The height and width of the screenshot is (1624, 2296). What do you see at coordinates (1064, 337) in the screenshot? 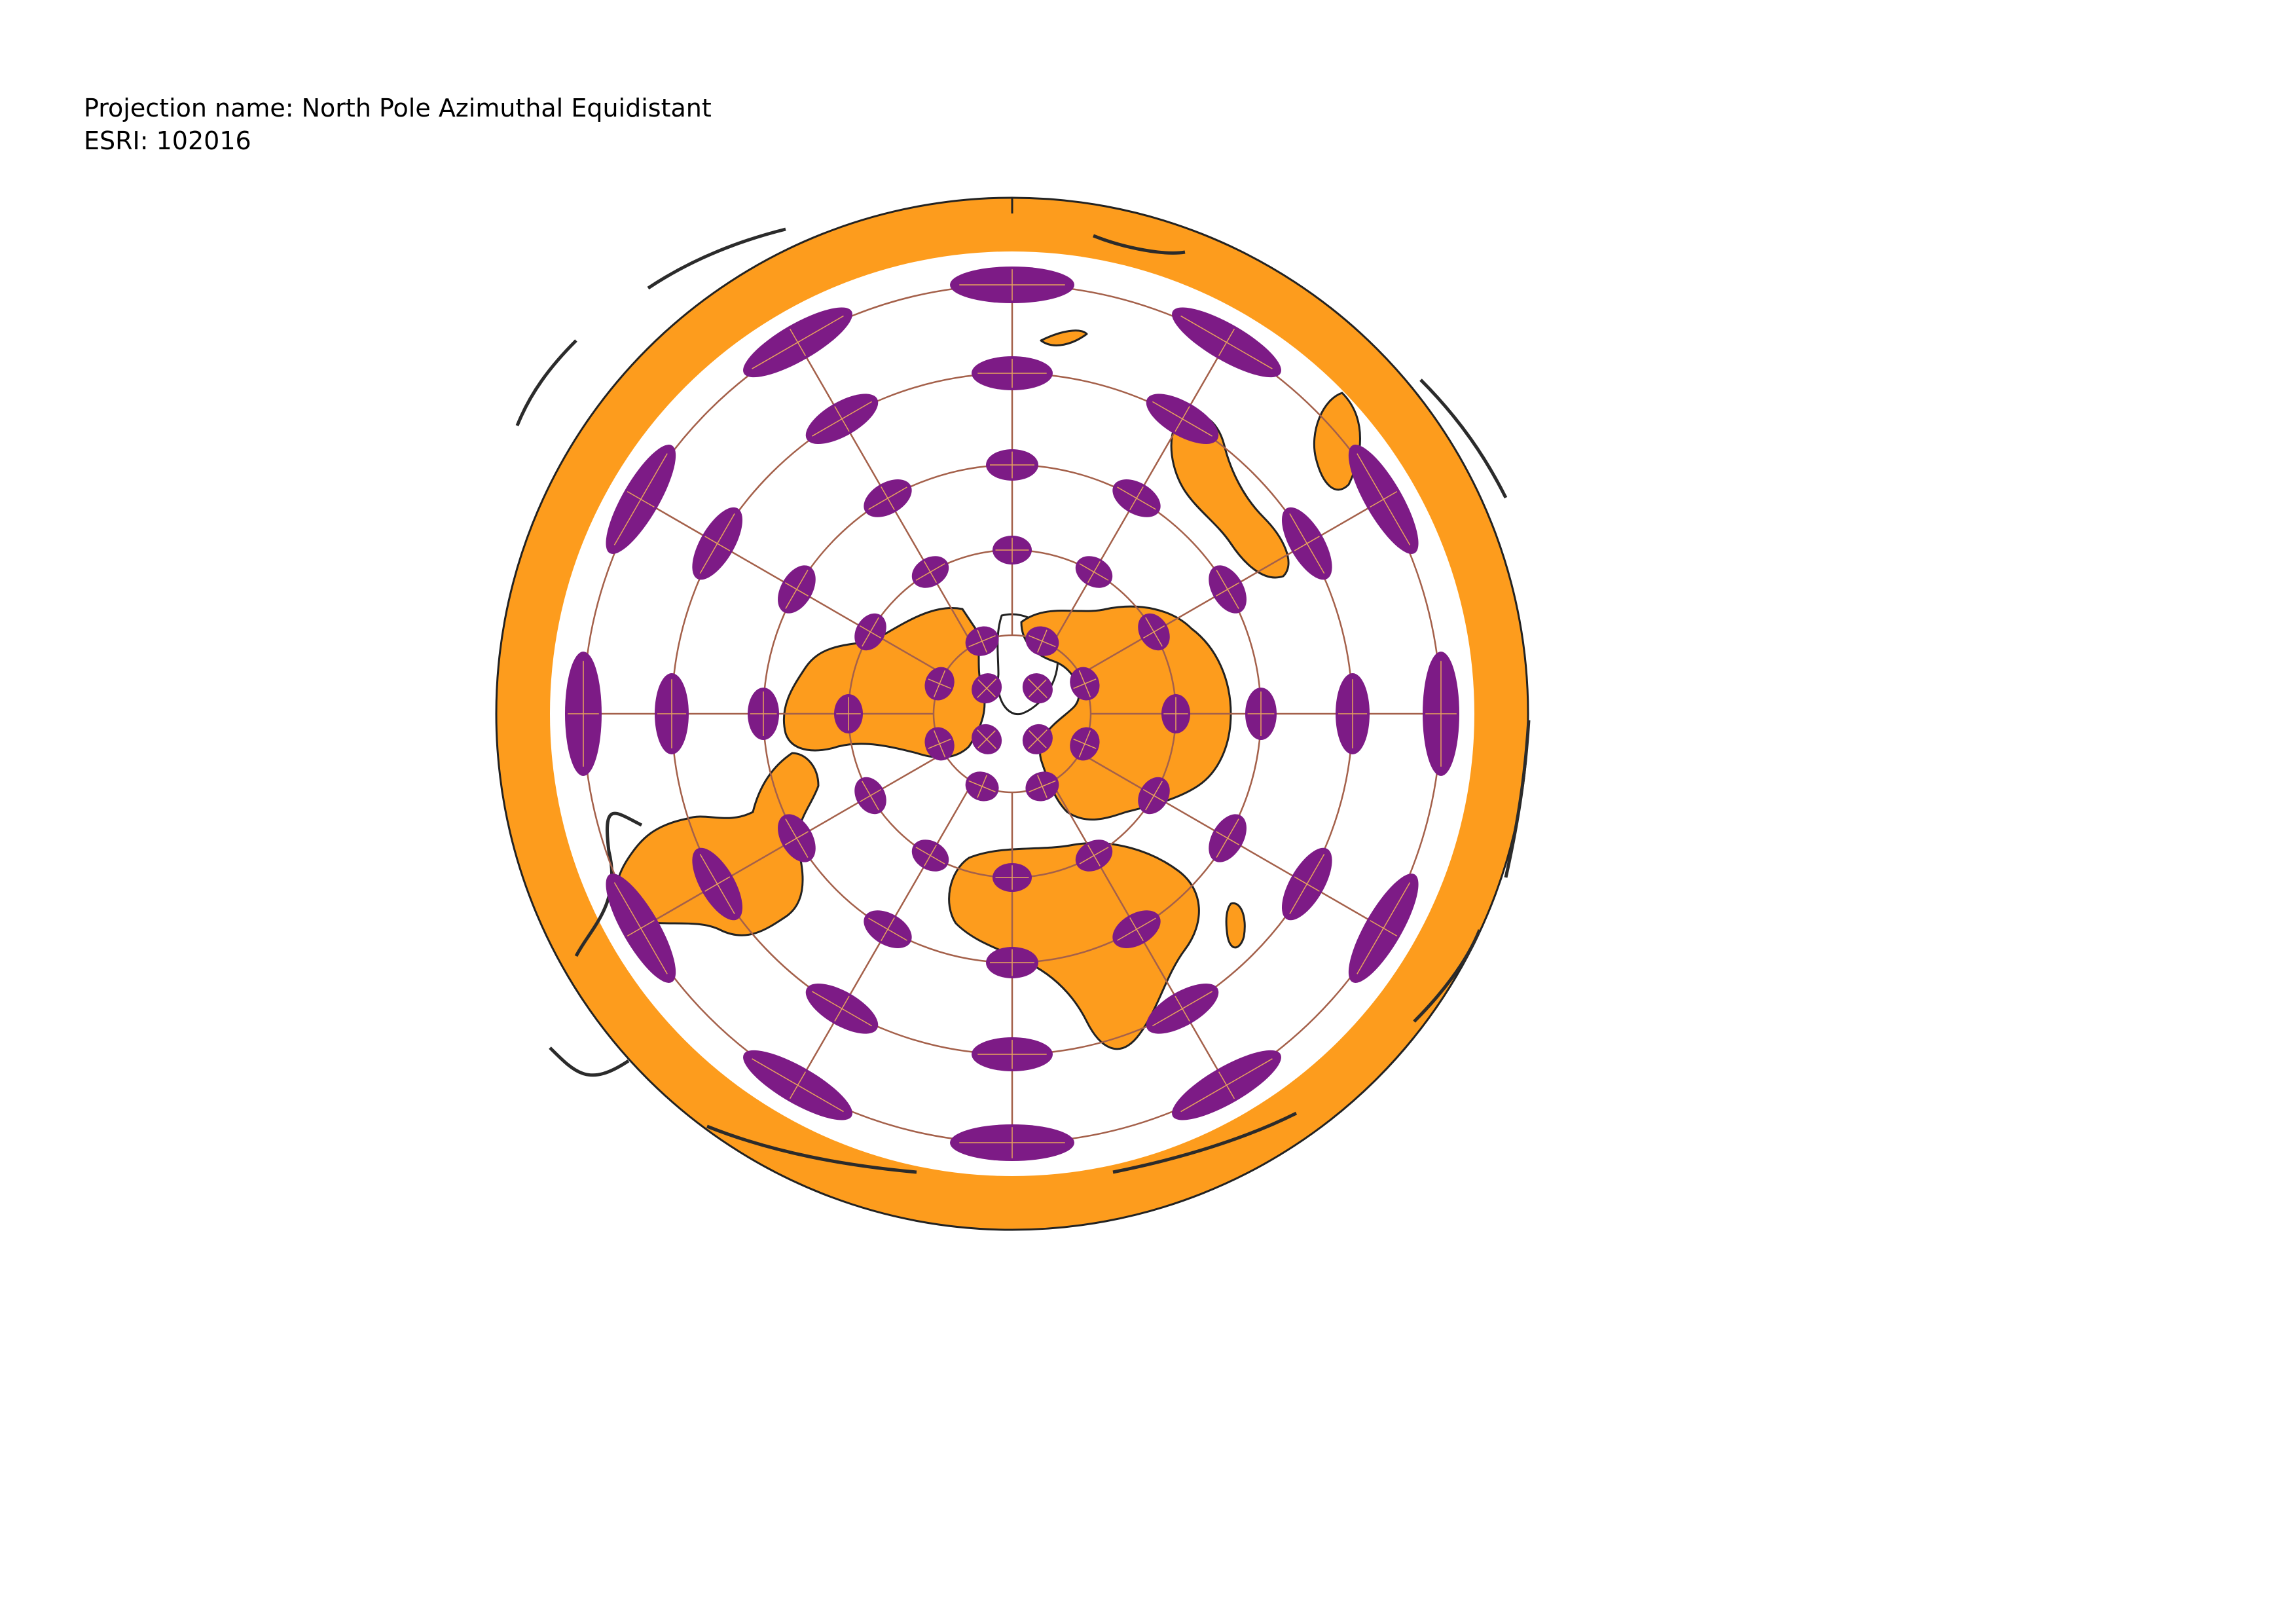
I see `new-zealand` at bounding box center [1064, 337].